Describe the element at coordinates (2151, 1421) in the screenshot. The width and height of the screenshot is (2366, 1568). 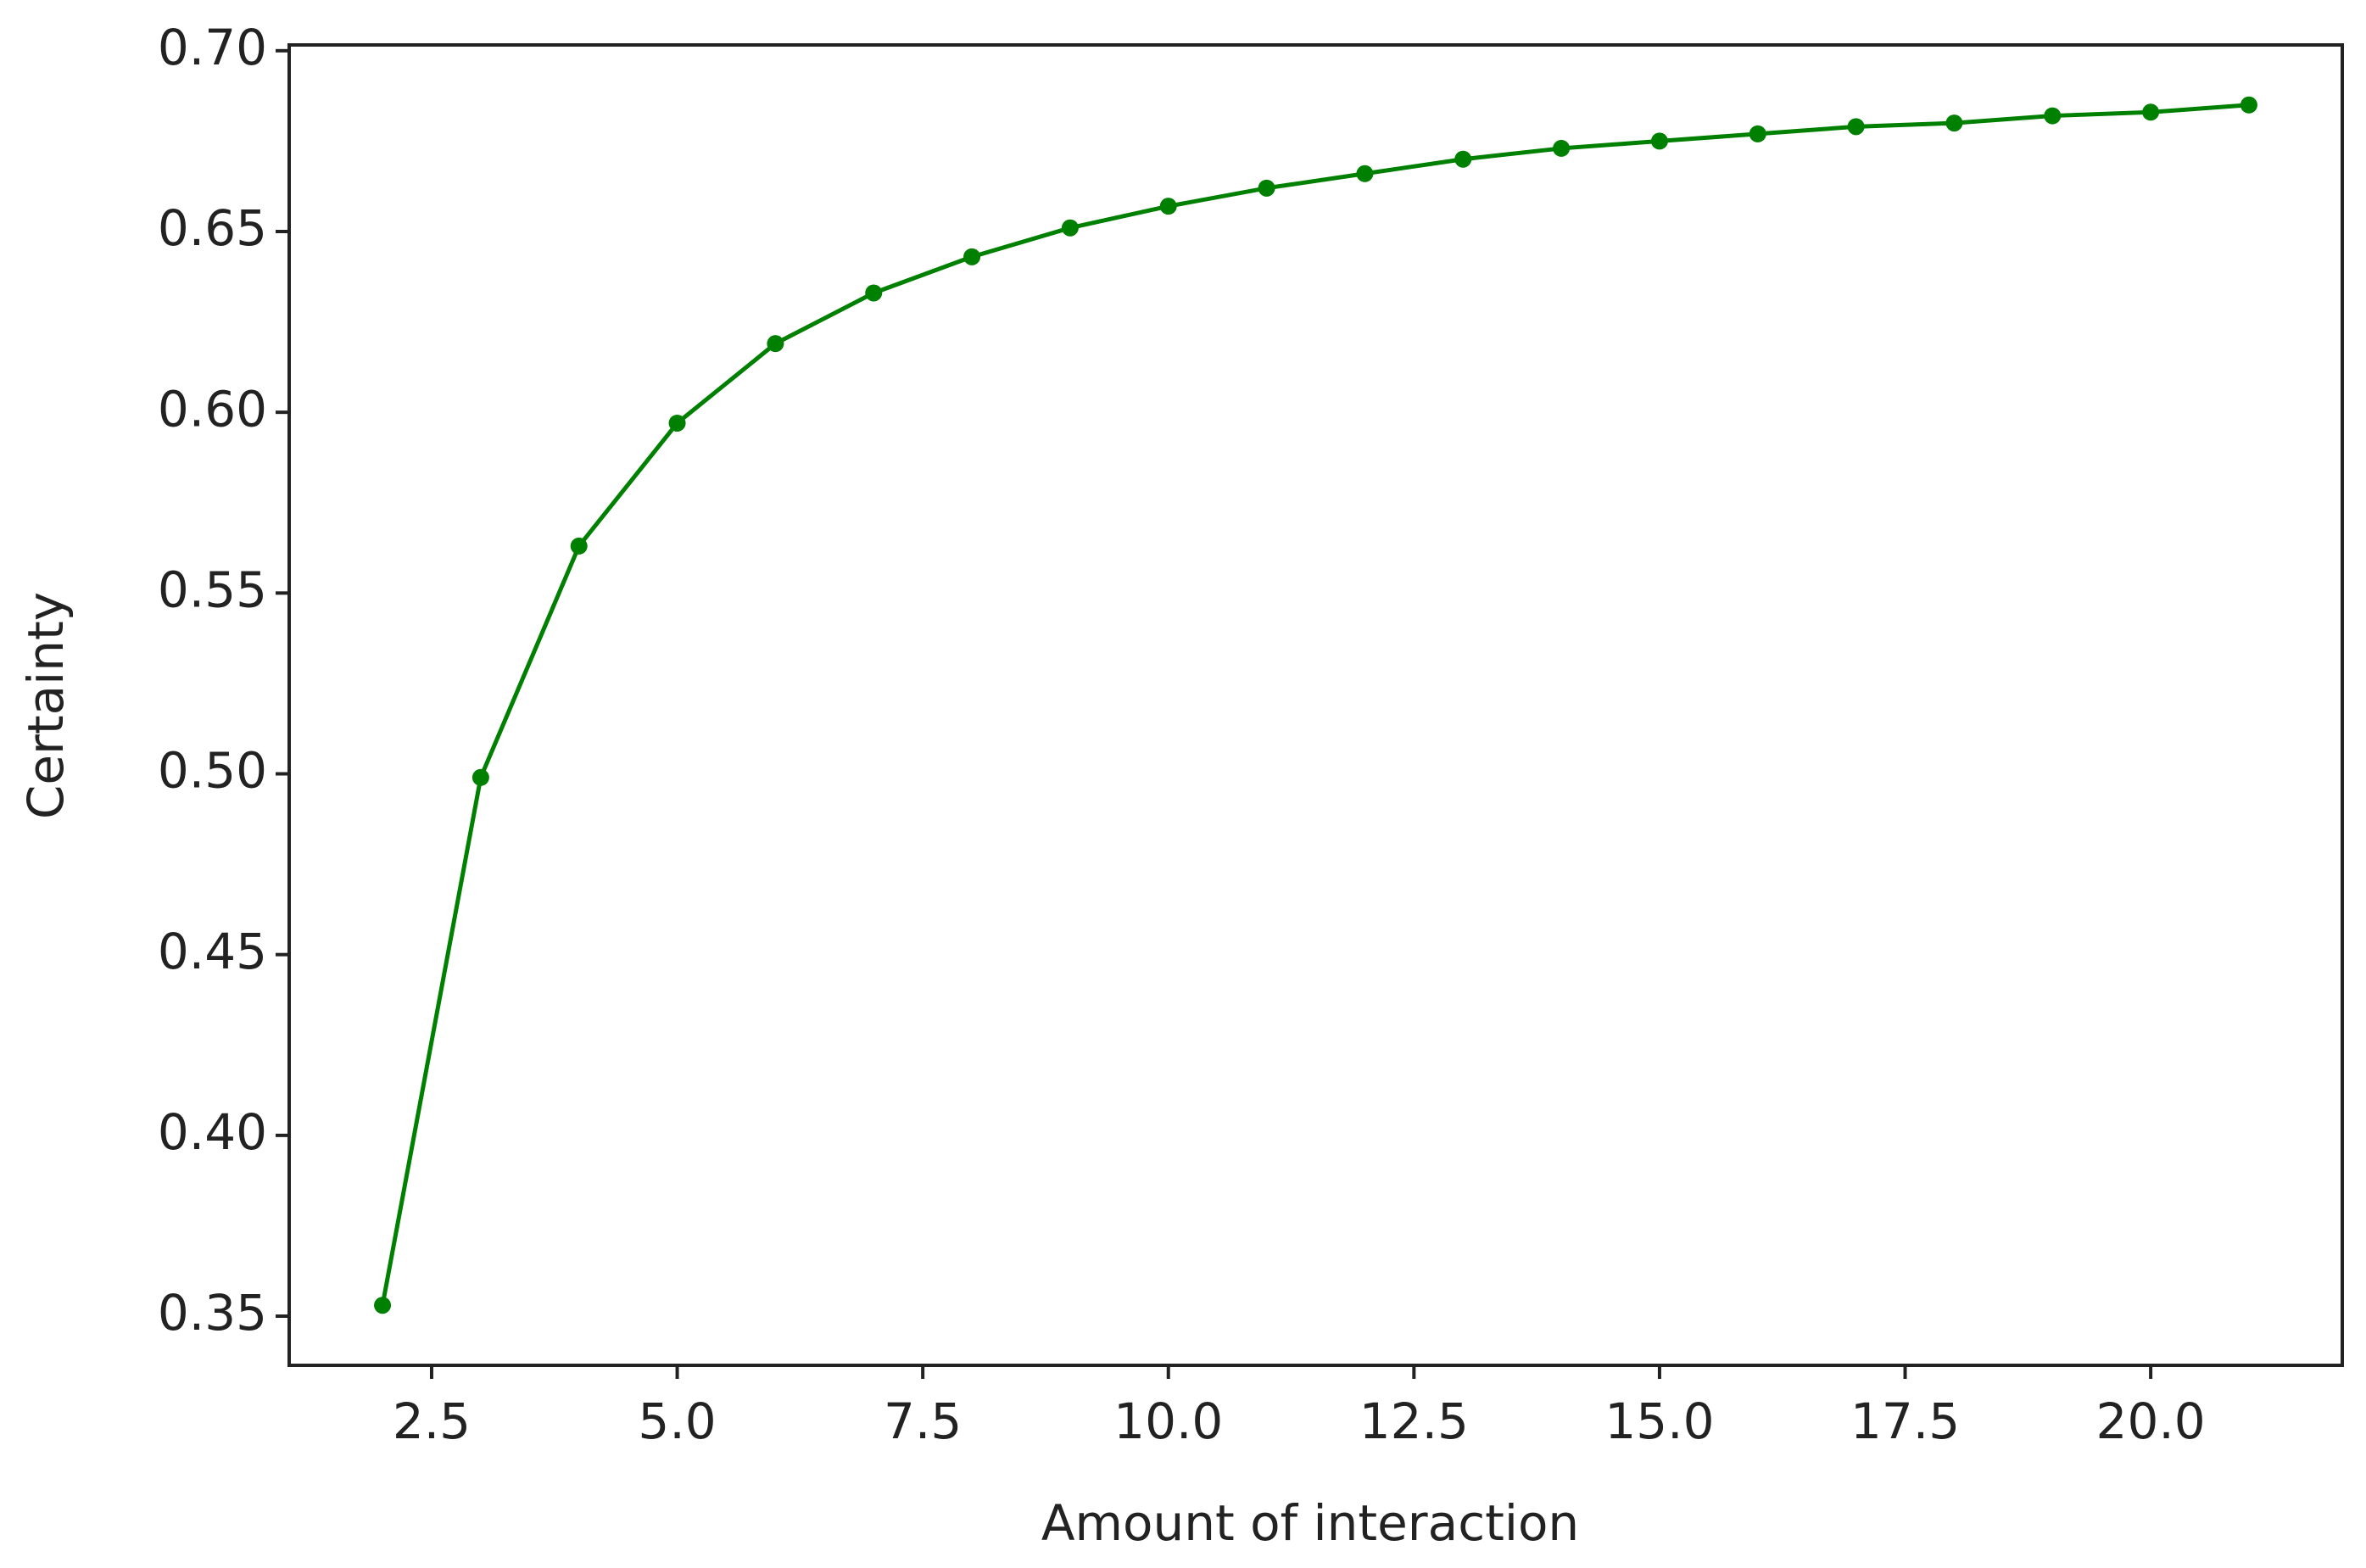
I see `x-tick-label: 20.0` at that location.